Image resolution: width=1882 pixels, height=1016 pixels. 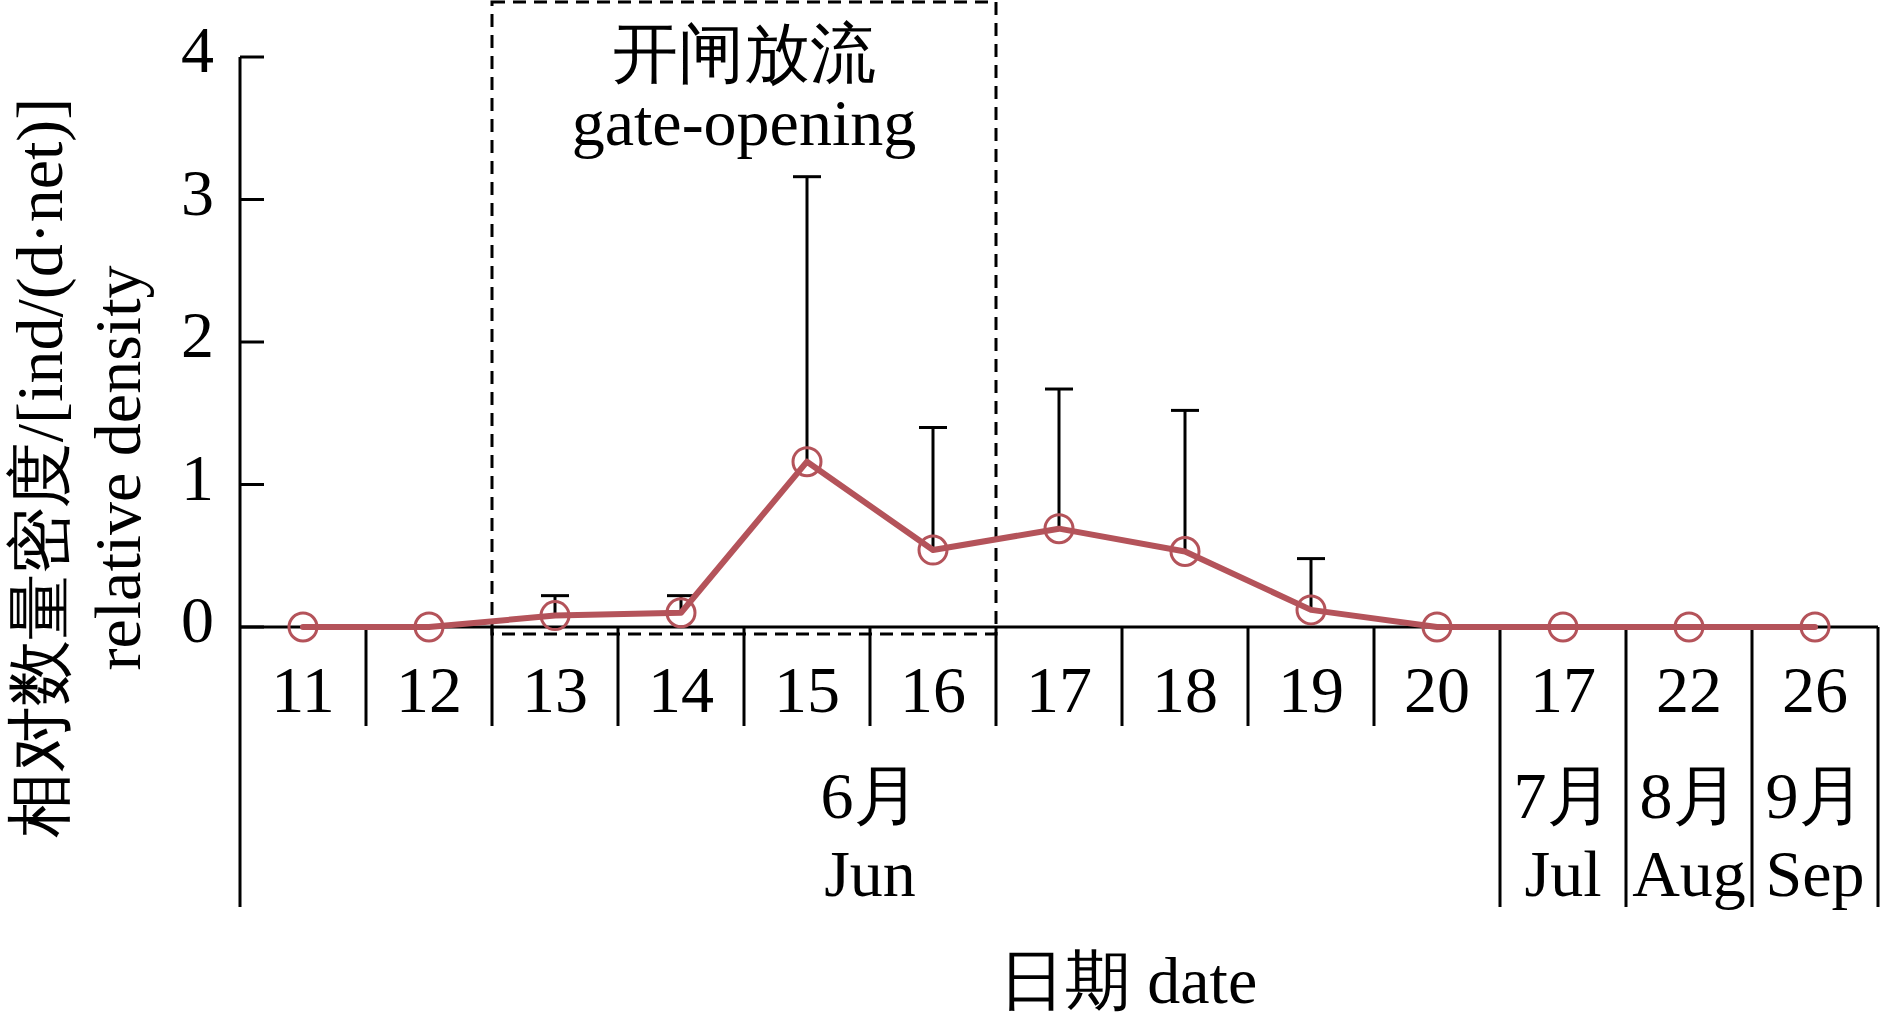 I want to click on x-tick-label: 19, so click(x=1311, y=689).